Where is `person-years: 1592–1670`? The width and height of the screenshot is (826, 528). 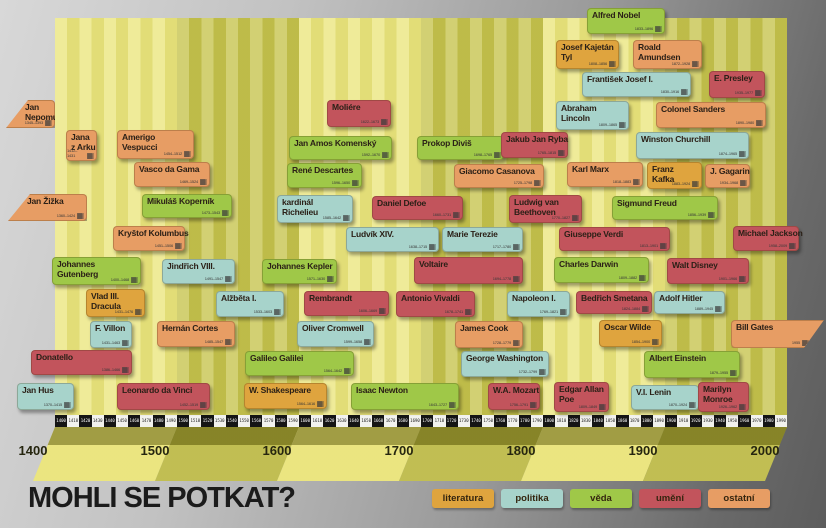 person-years: 1592–1670 is located at coordinates (370, 154).